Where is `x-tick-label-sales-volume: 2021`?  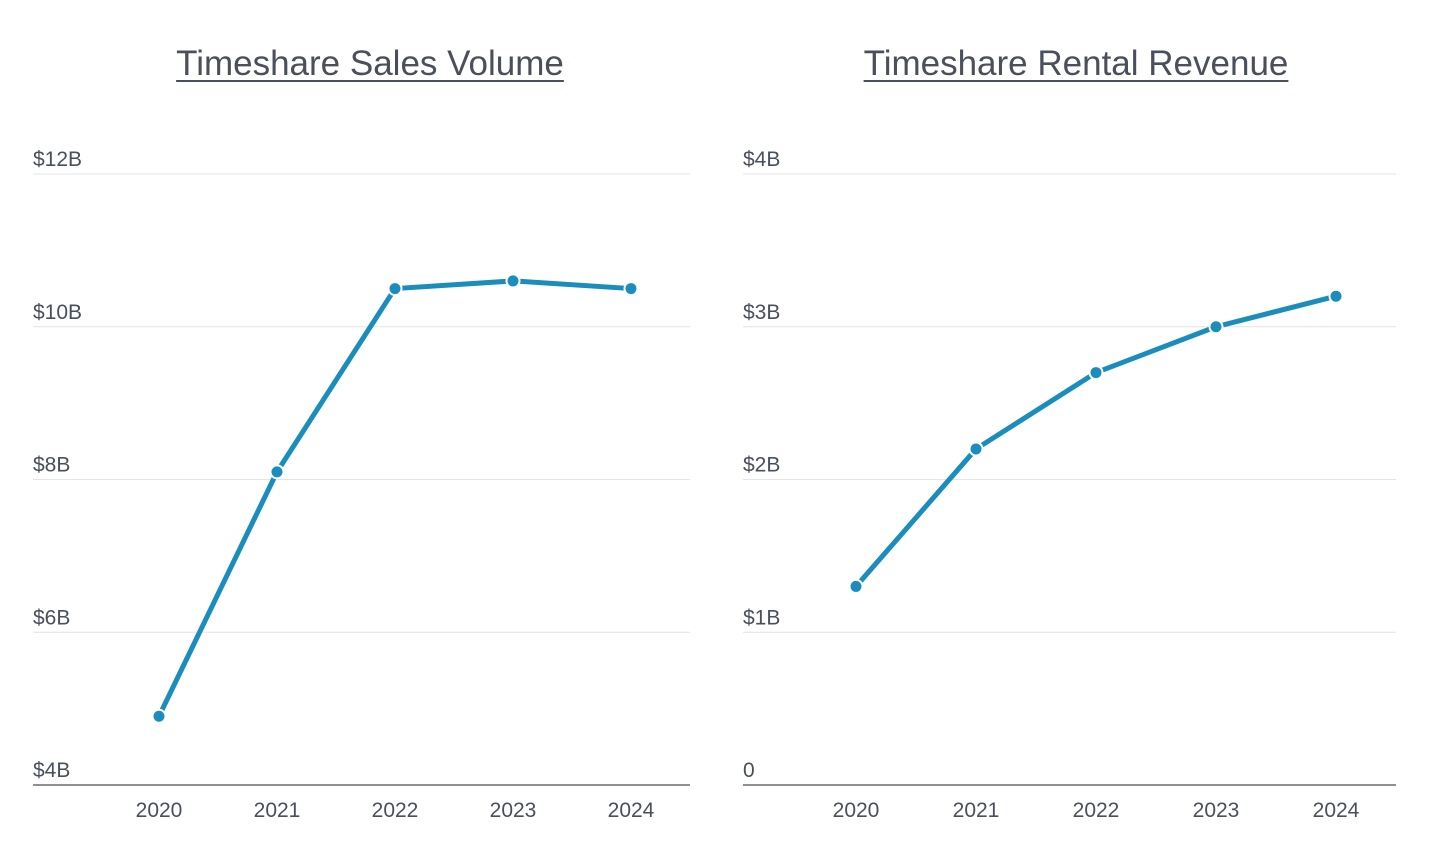
x-tick-label-sales-volume: 2021 is located at coordinates (277, 810).